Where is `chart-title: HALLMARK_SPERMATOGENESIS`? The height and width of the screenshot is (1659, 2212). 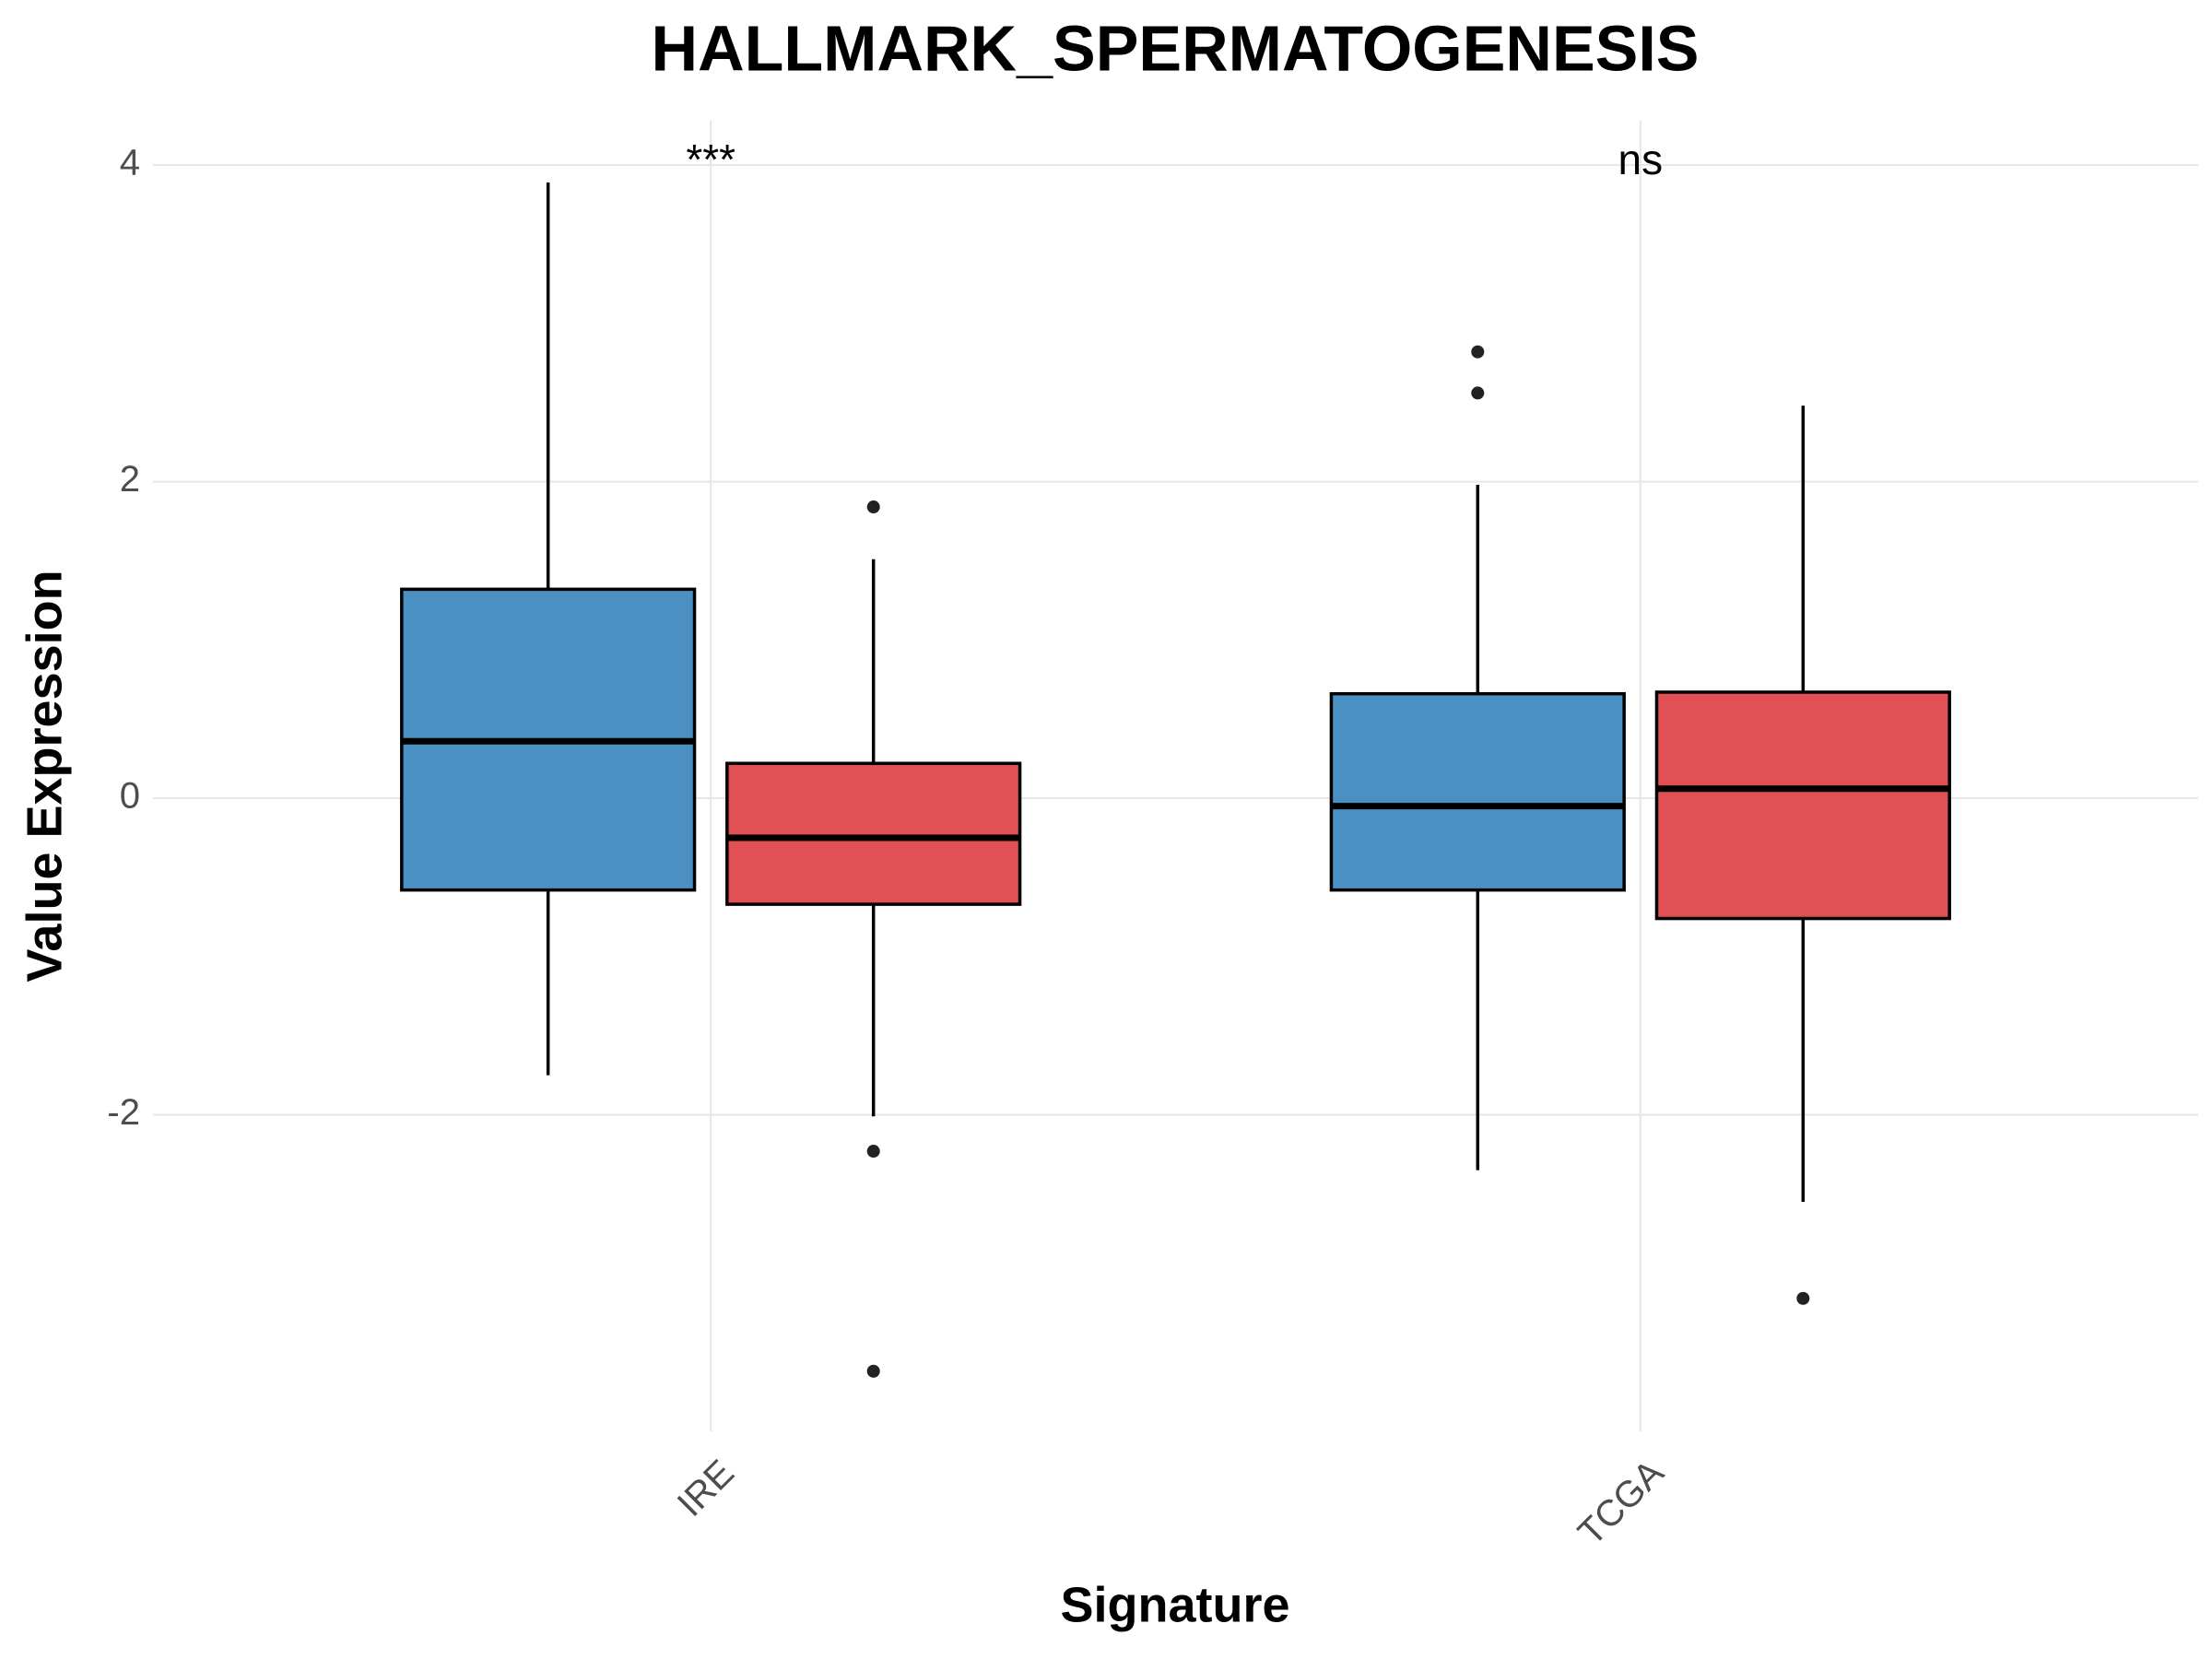
chart-title: HALLMARK_SPERMATOGENESIS is located at coordinates (1176, 48).